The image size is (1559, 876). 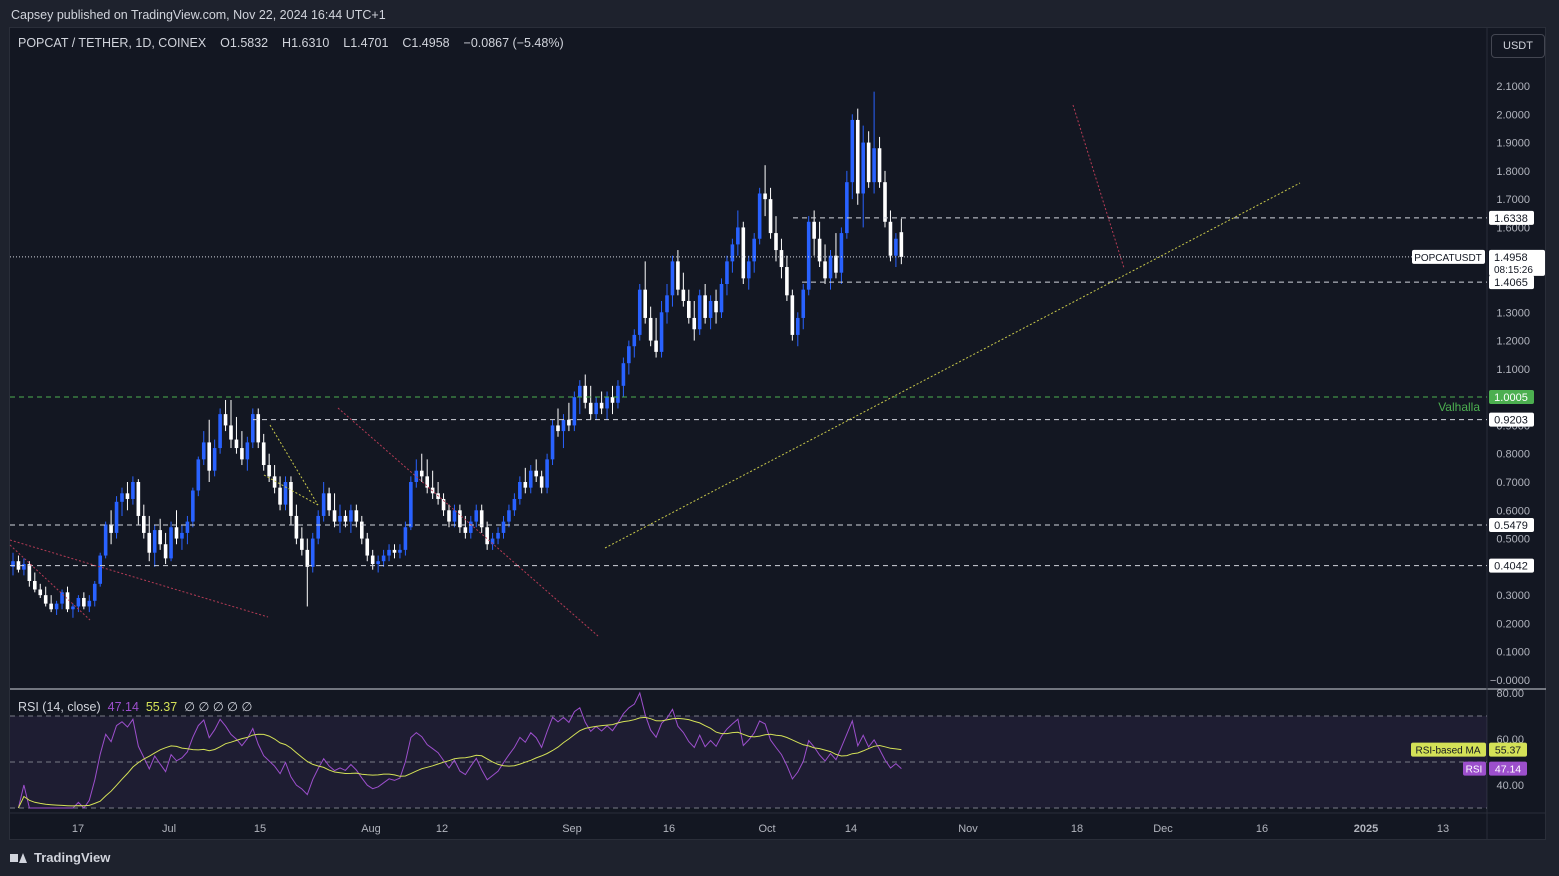 I want to click on symbol-tag, so click(x=1448, y=256).